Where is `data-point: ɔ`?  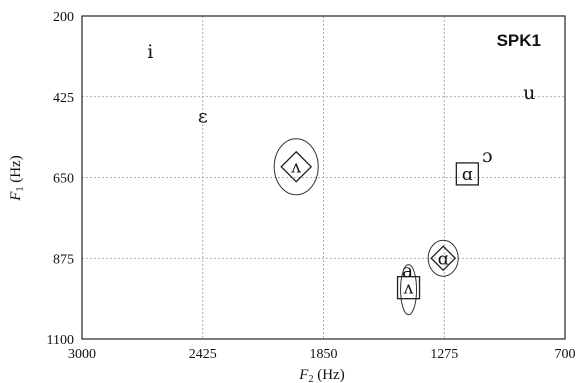 data-point: ɔ is located at coordinates (487, 156).